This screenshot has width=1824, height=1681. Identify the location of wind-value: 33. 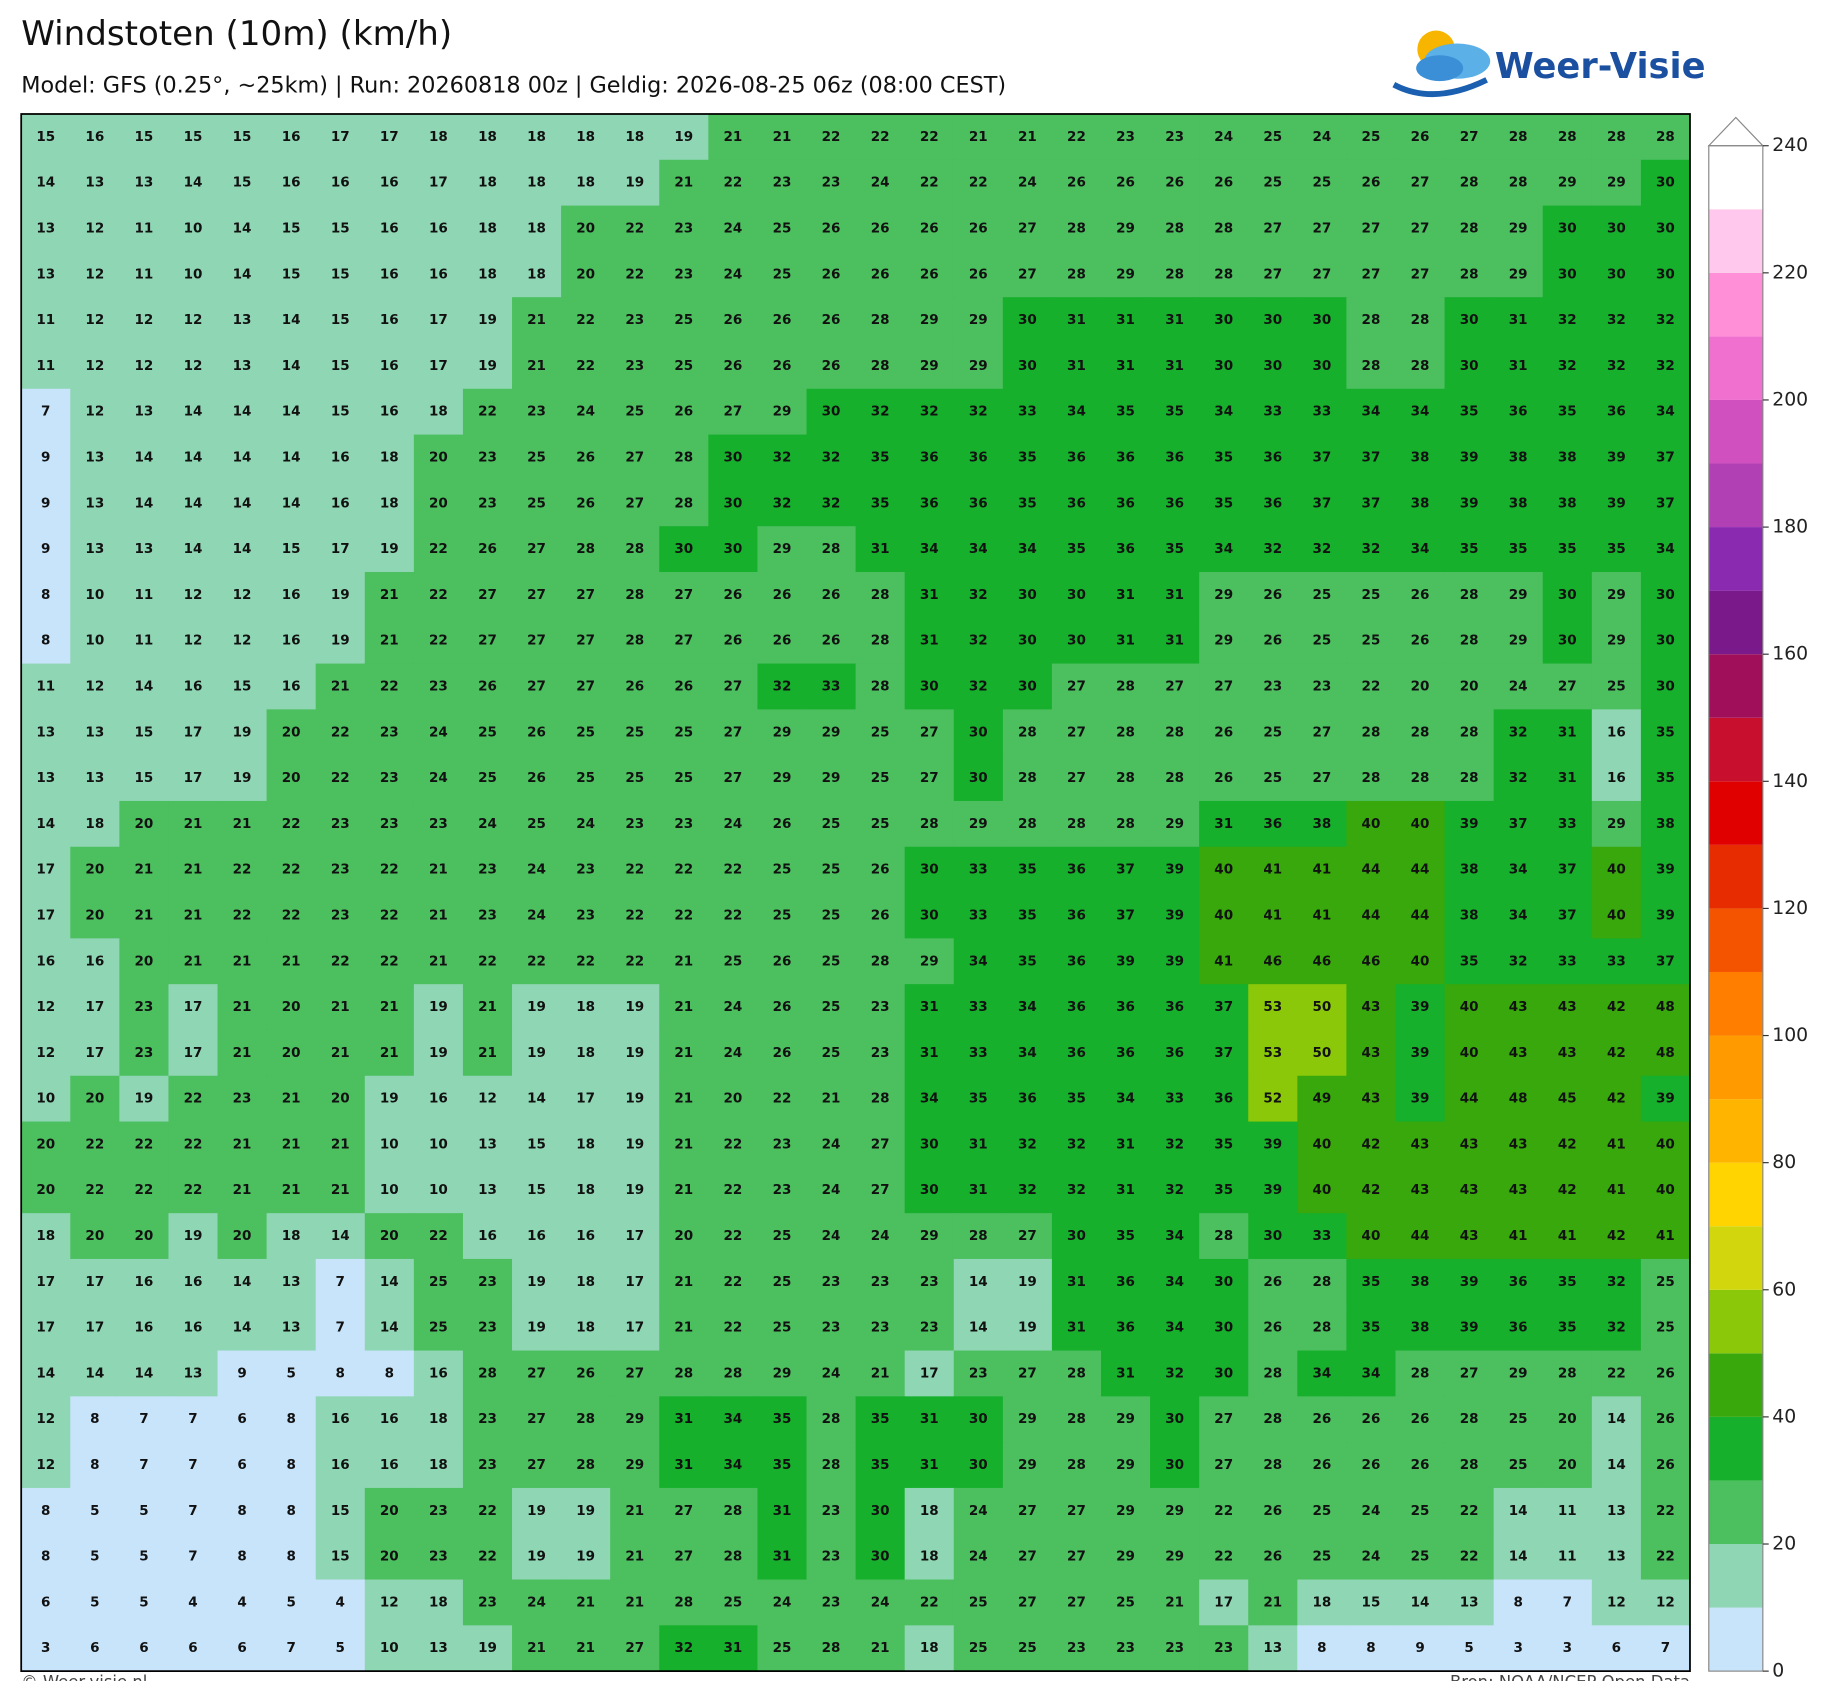
(1616, 961).